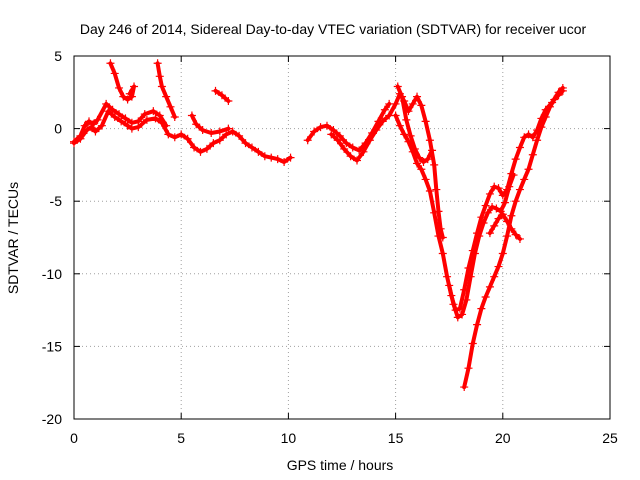 The width and height of the screenshot is (640, 480). What do you see at coordinates (52, 274) in the screenshot?
I see `y-tick-label: -10` at bounding box center [52, 274].